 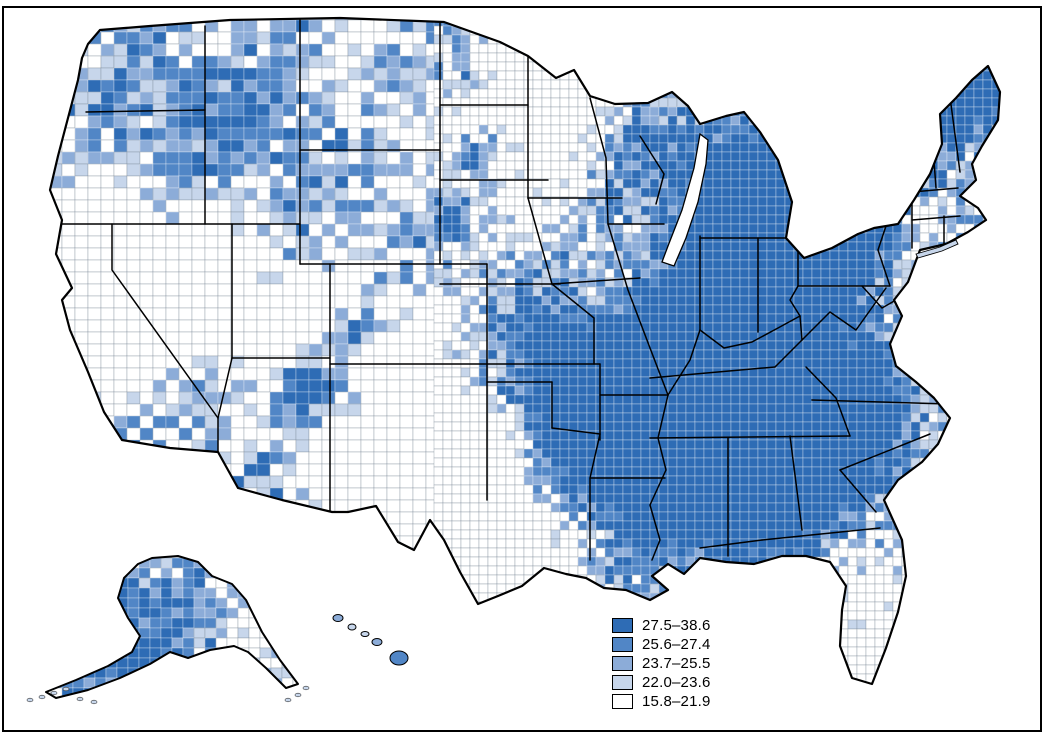 What do you see at coordinates (676, 701) in the screenshot?
I see `legend-label: 15.8–21.9` at bounding box center [676, 701].